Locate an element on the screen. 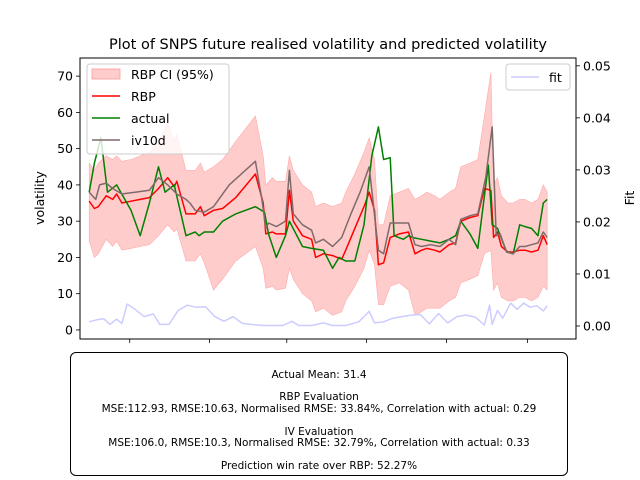  legend-left-frame is located at coordinates (158, 109).